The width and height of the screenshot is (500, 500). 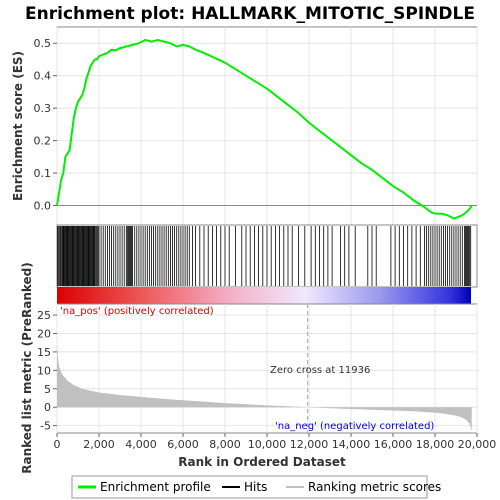 I want to click on zero-cross-label: Zero cross at 11936, so click(x=320, y=370).